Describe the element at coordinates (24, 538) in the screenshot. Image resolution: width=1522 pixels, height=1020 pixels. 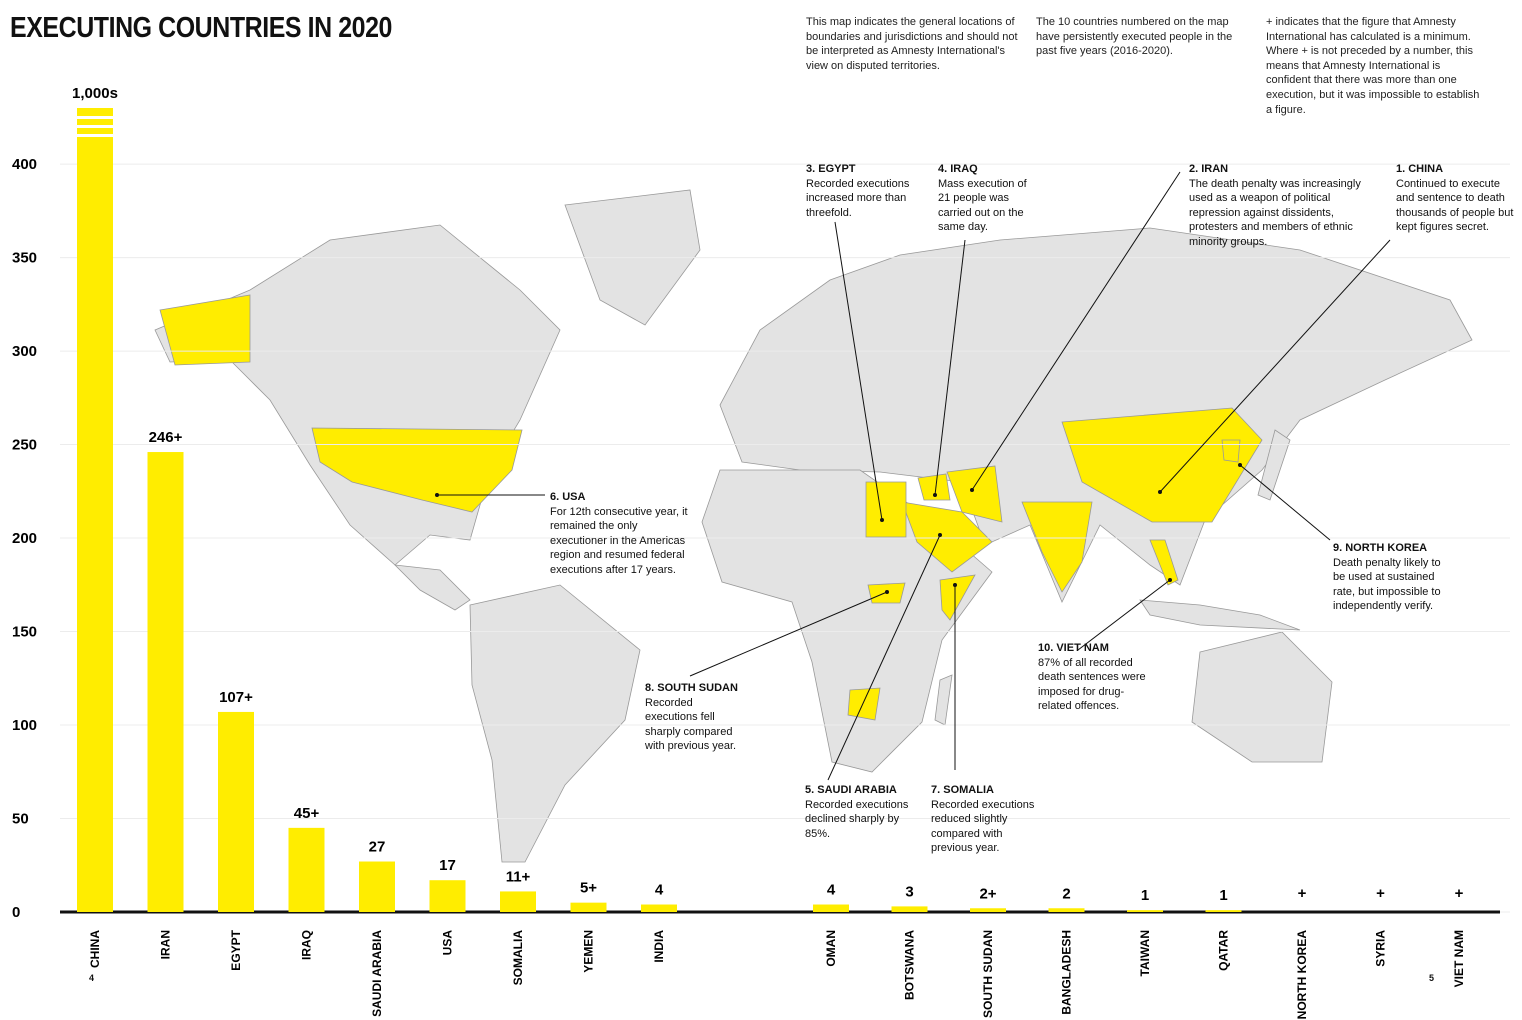
I see `y-tick-label: 200` at that location.